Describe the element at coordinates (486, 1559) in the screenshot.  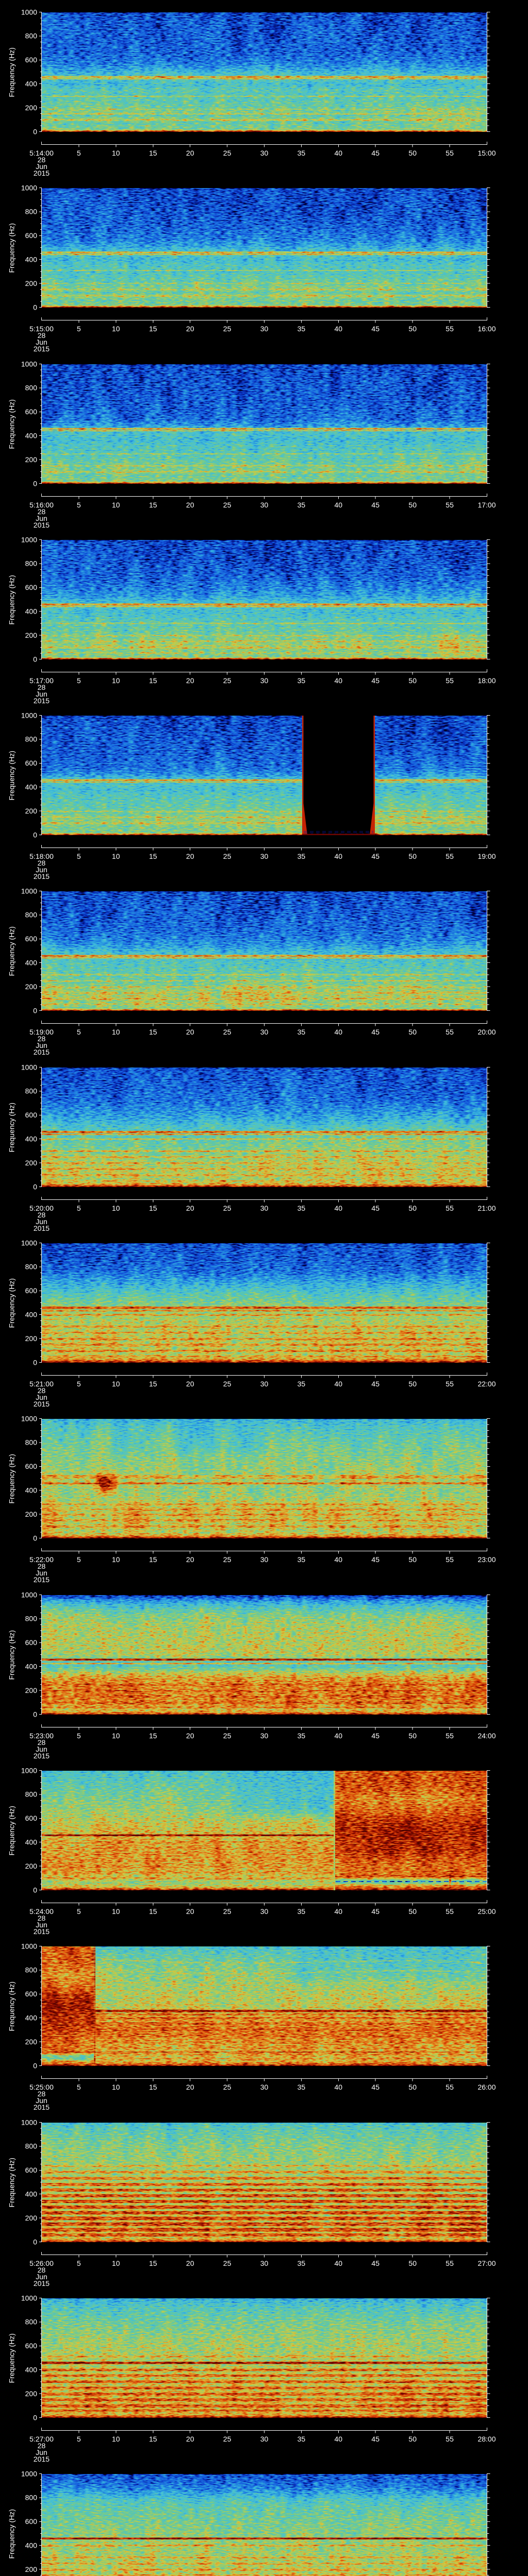
I see `svg-text: 23:00` at that location.